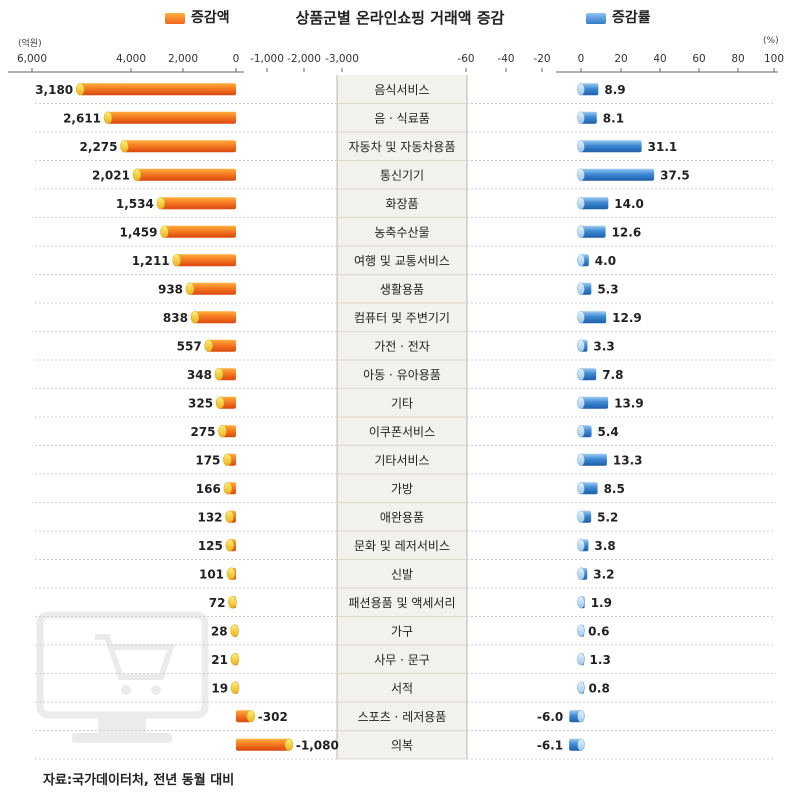 This screenshot has width=800, height=794. What do you see at coordinates (659, 59) in the screenshot?
I see `right-axis-tick-label: 40` at bounding box center [659, 59].